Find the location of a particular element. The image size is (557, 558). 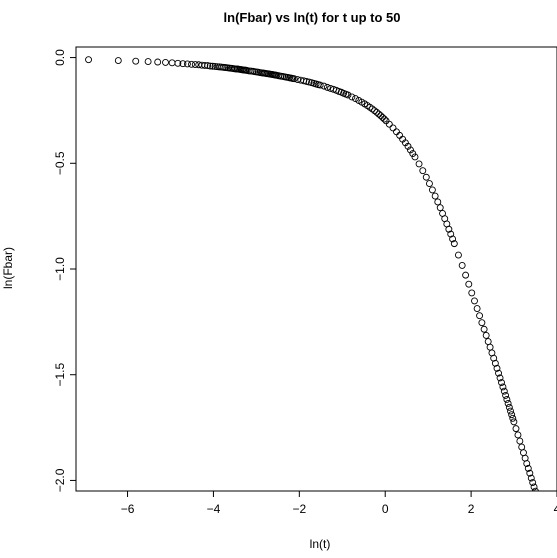

y-tick-label: −0.5 is located at coordinates (60, 163).